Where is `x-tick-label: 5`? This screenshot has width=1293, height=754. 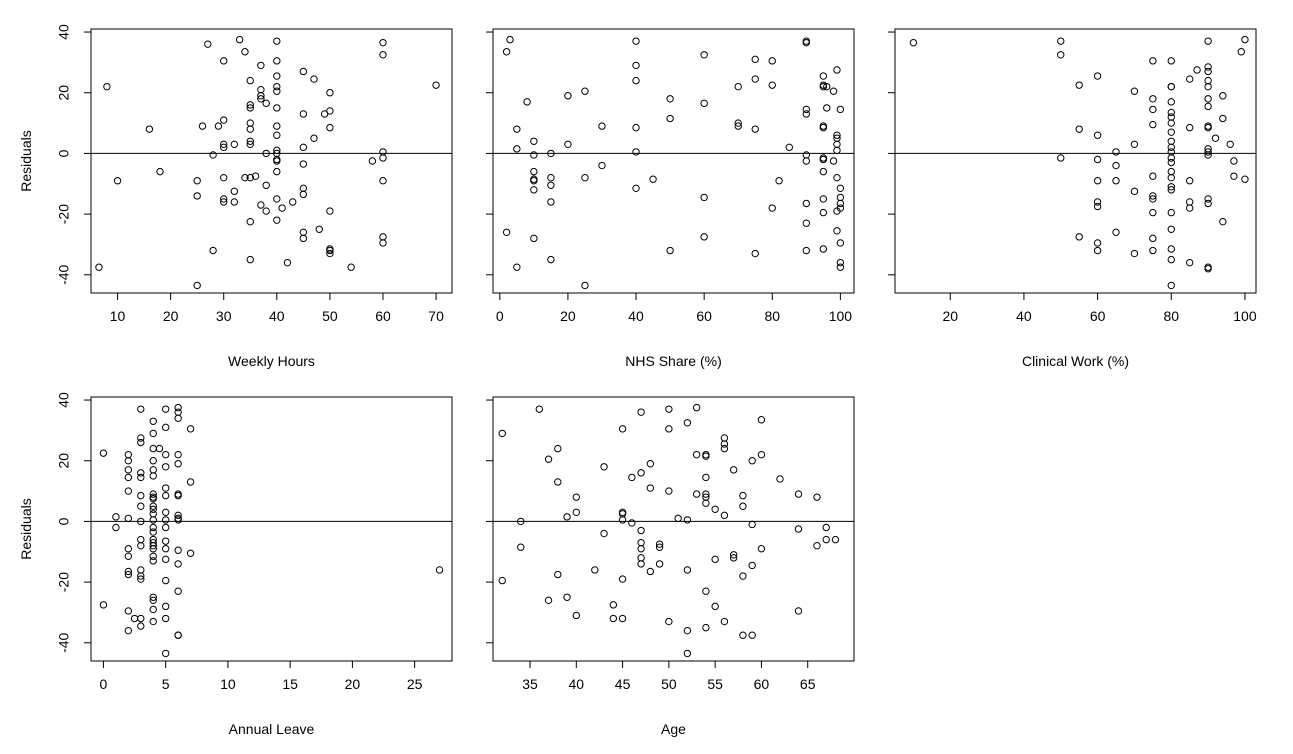 x-tick-label: 5 is located at coordinates (166, 684).